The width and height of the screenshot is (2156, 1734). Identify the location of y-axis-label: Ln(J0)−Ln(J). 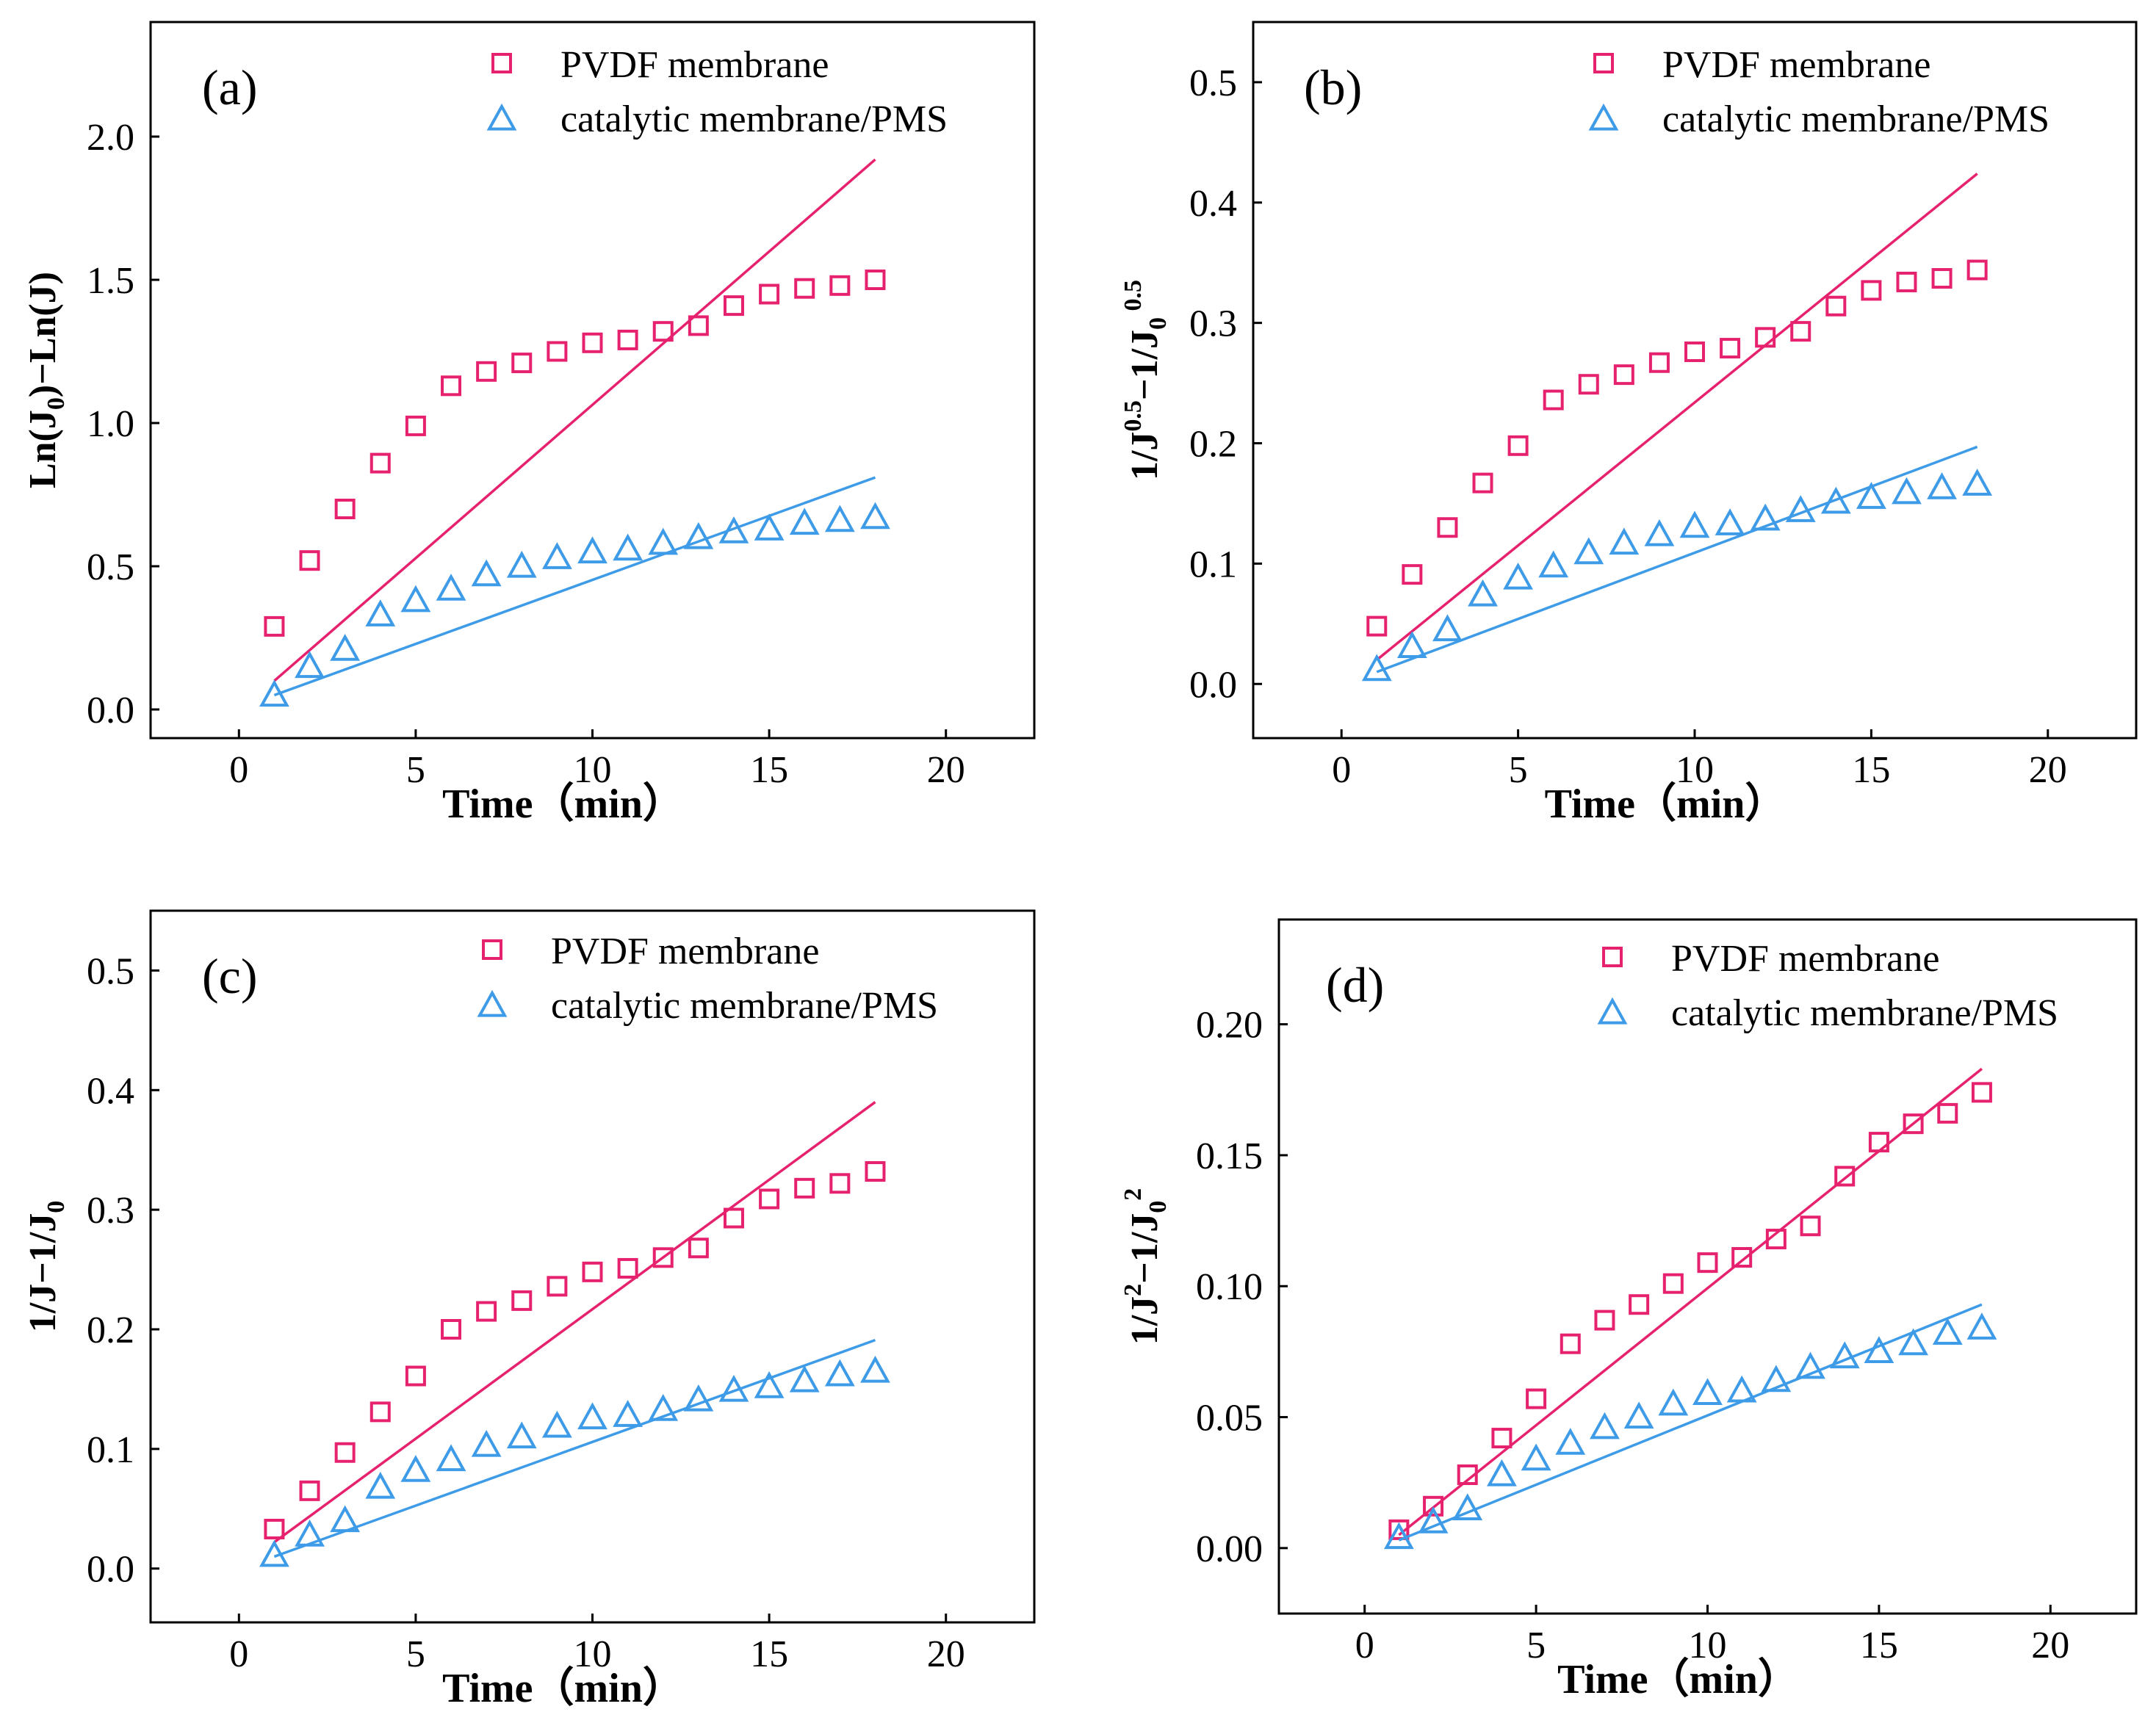
(46, 380).